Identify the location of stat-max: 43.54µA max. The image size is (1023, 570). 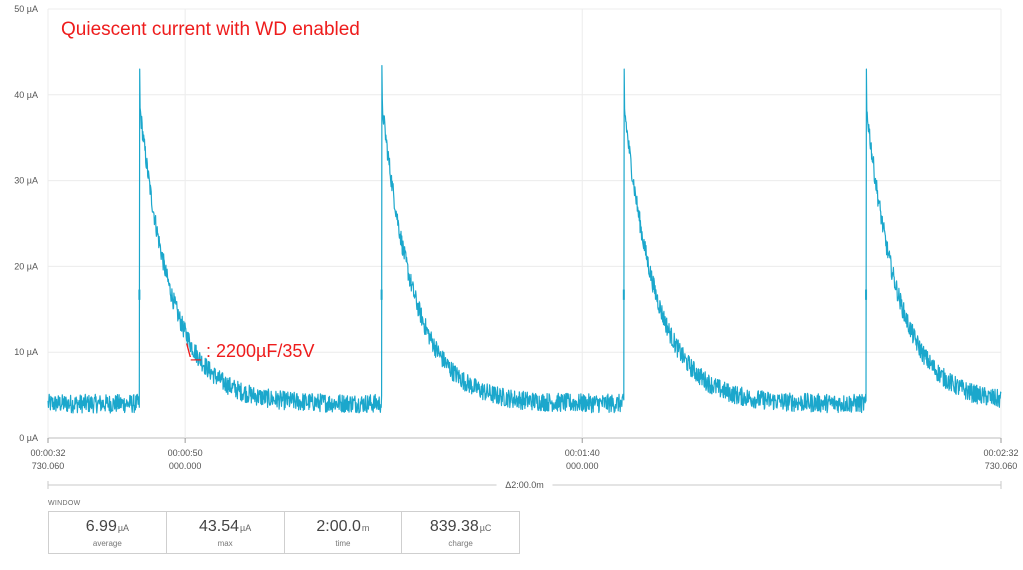
(226, 532).